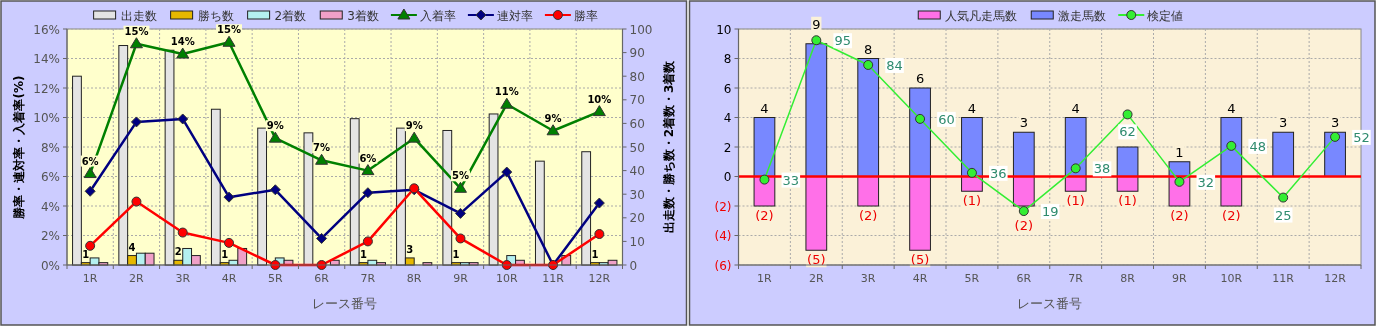 This screenshot has width=1377, height=327. Describe the element at coordinates (723, 206) in the screenshot. I see `y-tick-label: (2)` at that location.